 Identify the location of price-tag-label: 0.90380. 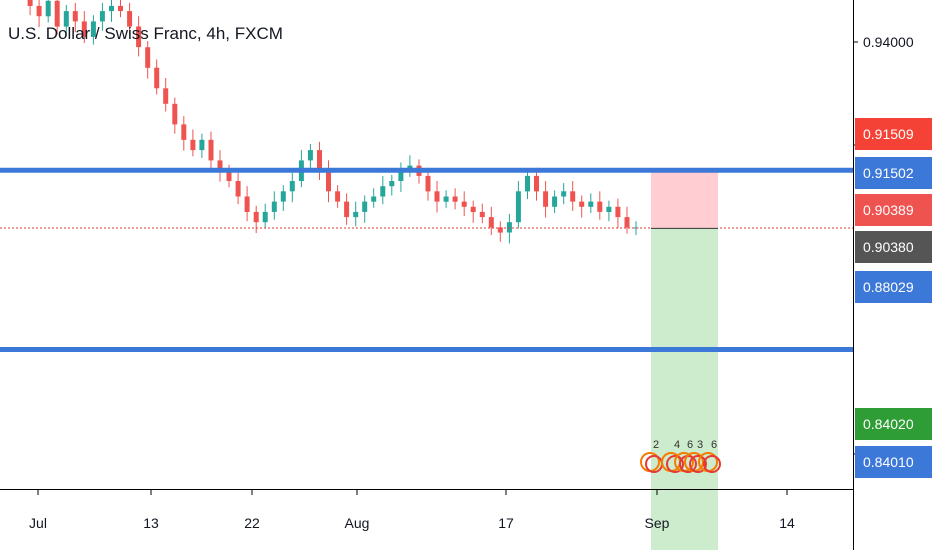
(888, 247).